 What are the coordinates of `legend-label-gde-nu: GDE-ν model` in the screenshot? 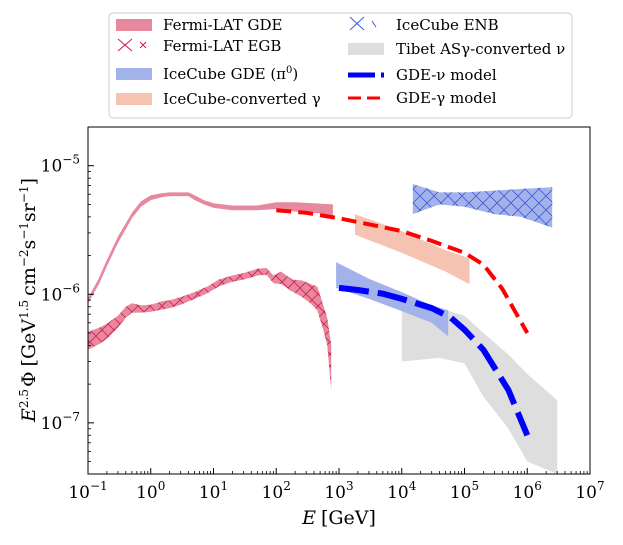 It's located at (446, 75).